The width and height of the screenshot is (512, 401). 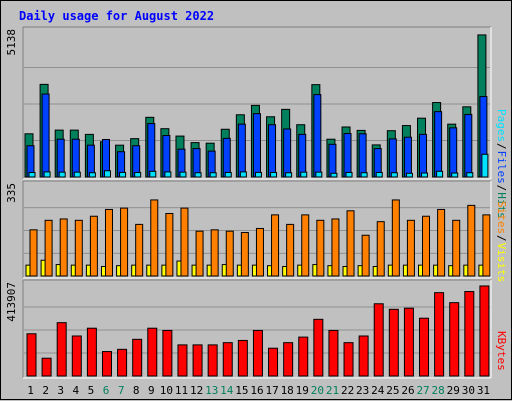 What do you see at coordinates (501, 238) in the screenshot?
I see `legend-visits-1: /` at bounding box center [501, 238].